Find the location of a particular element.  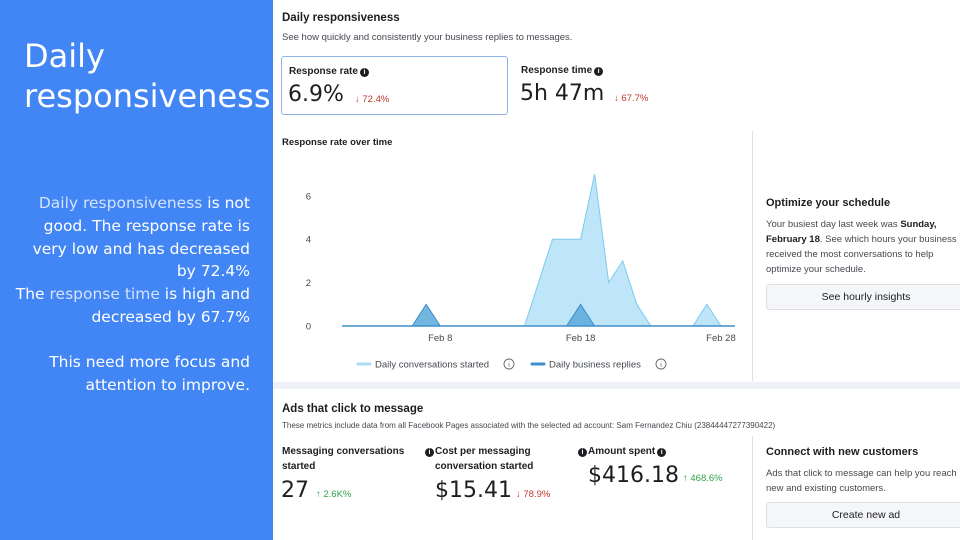

y-tick-label: 6 is located at coordinates (308, 196).